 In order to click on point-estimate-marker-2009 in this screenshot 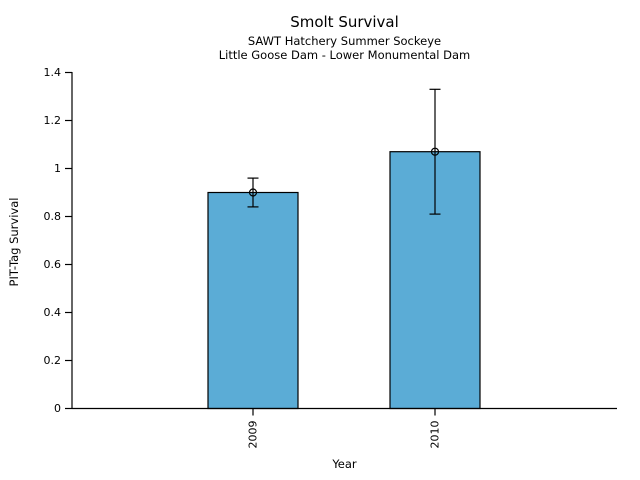, I will do `click(253, 192)`.